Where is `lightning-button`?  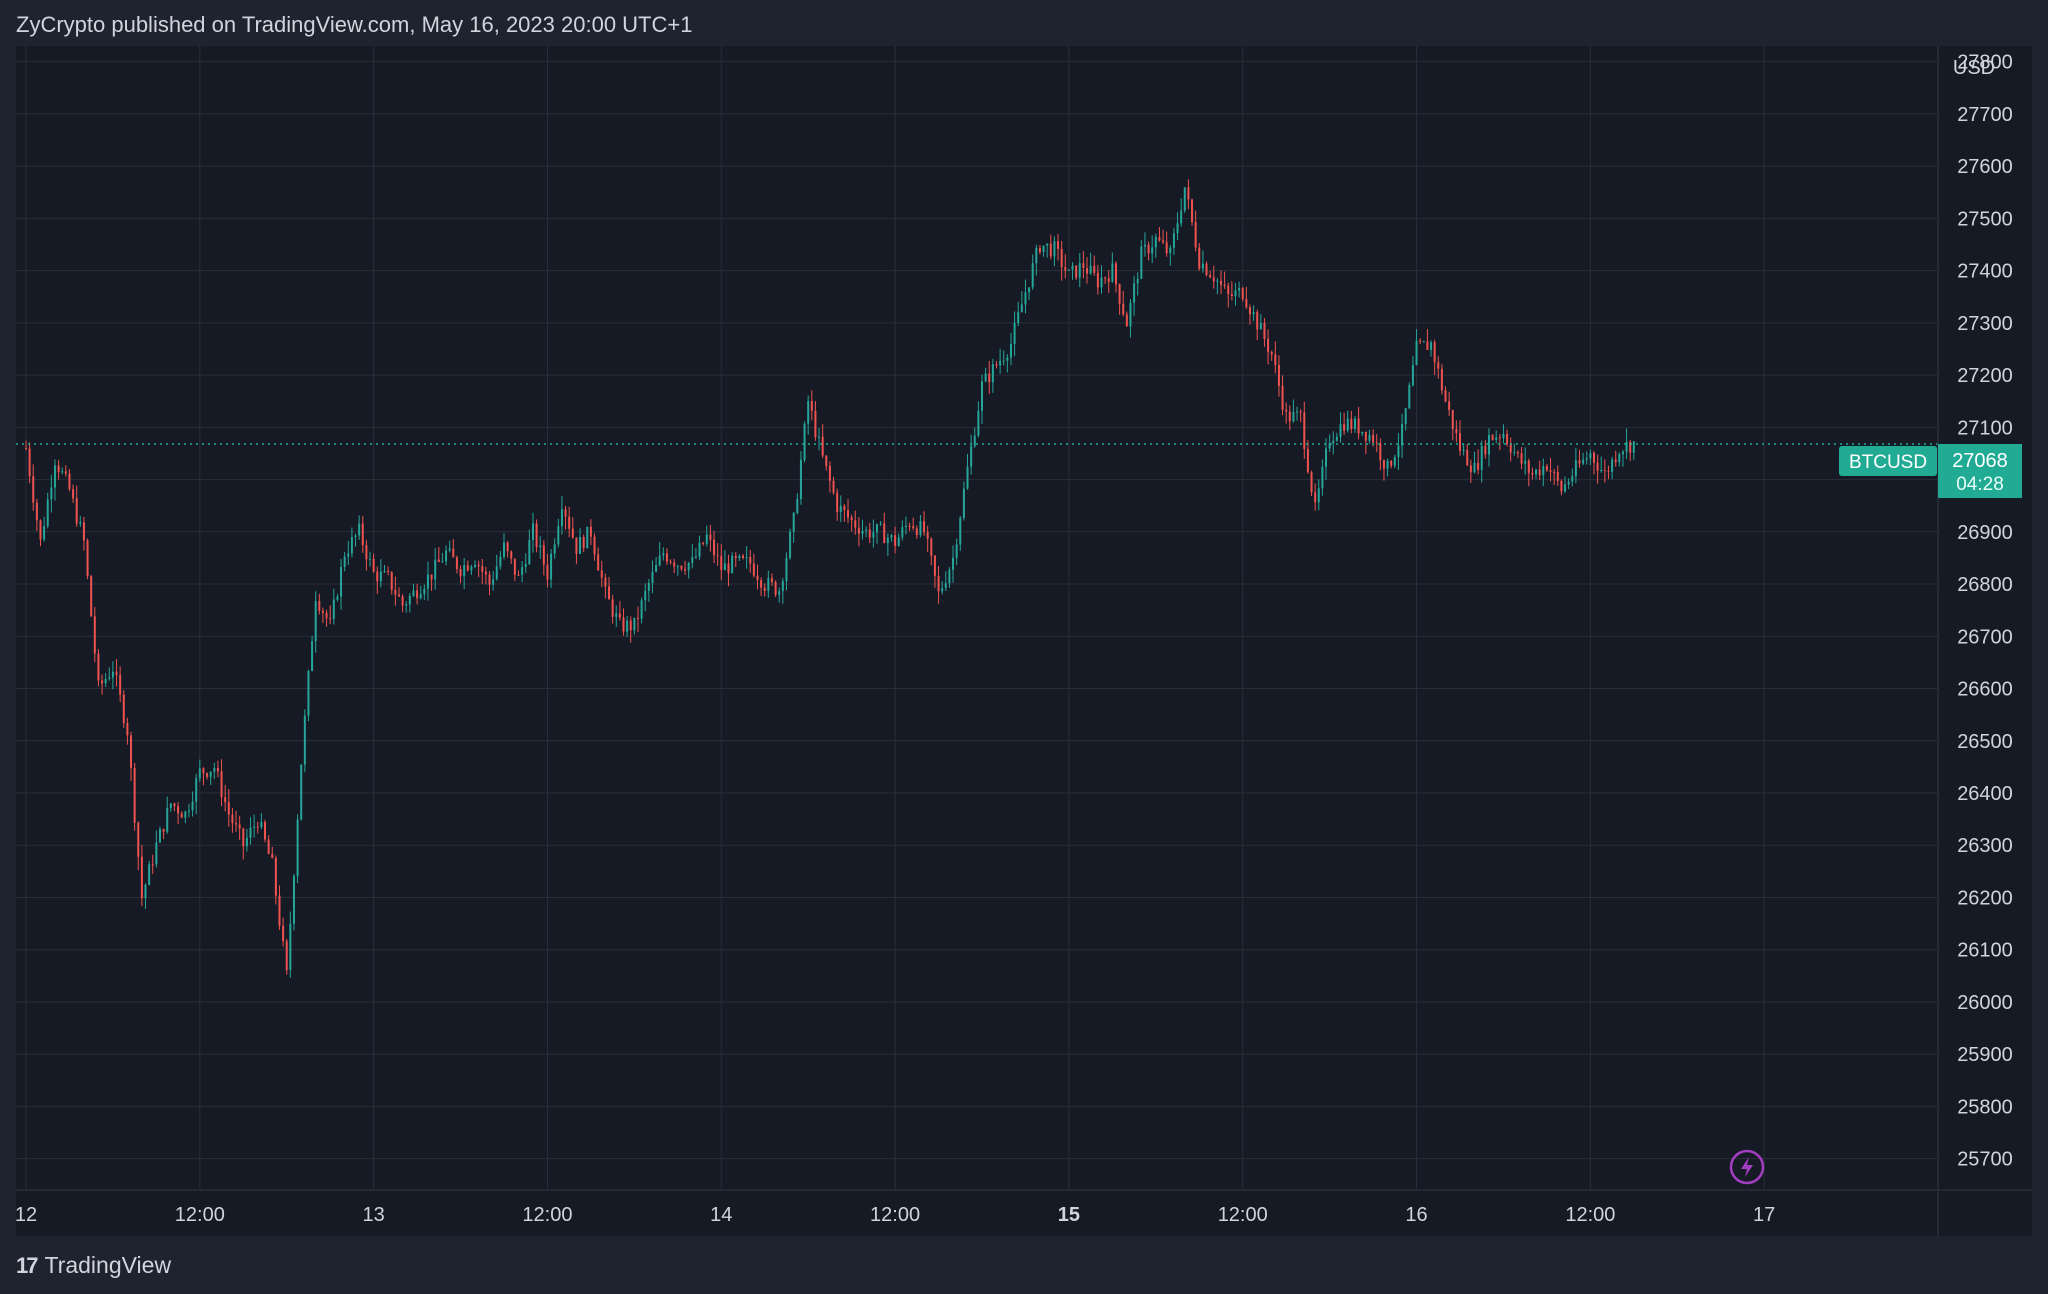
lightning-button is located at coordinates (1747, 1167).